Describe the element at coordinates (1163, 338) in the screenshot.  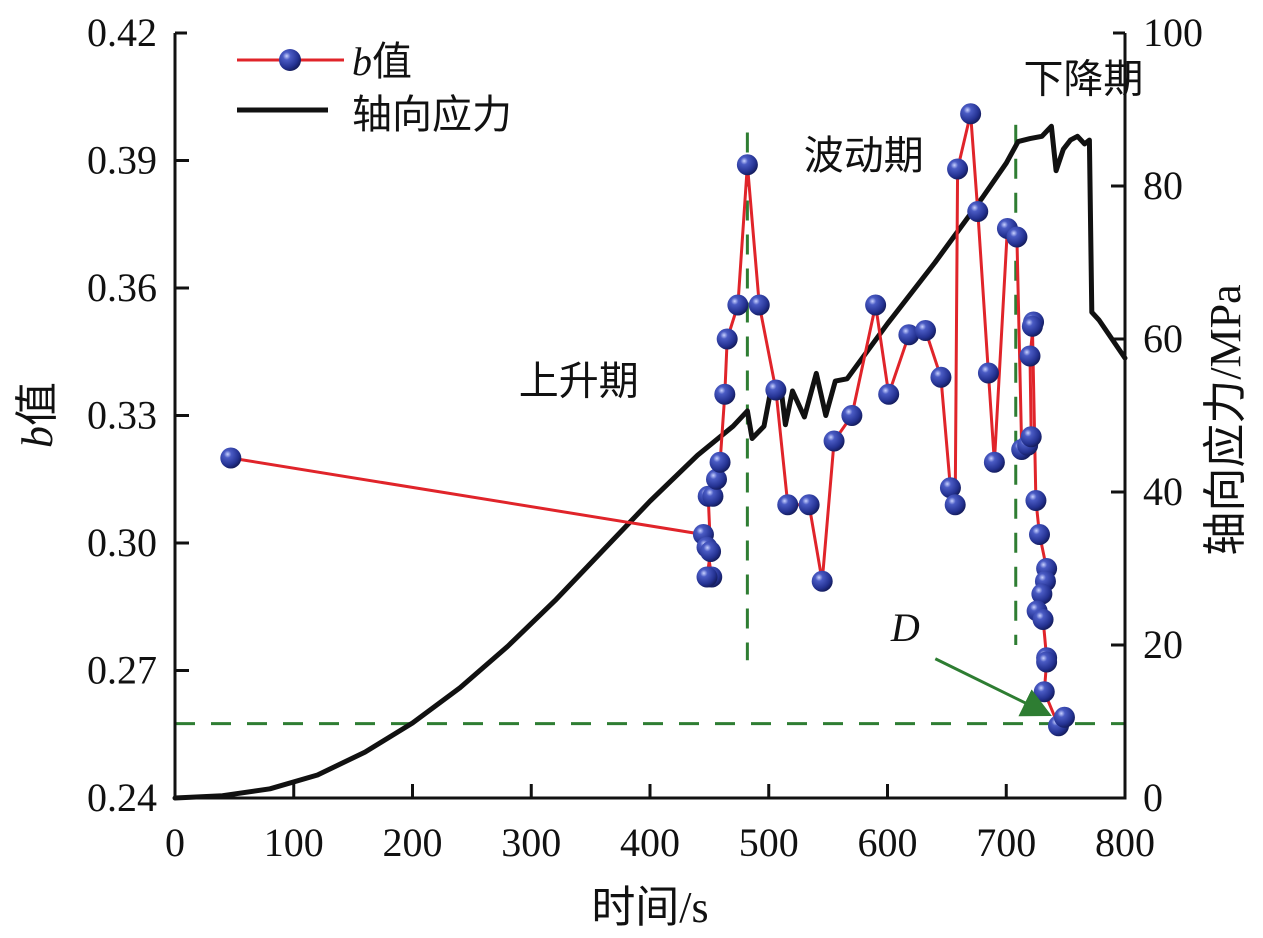
I see `y-right-tick-label: 60` at that location.